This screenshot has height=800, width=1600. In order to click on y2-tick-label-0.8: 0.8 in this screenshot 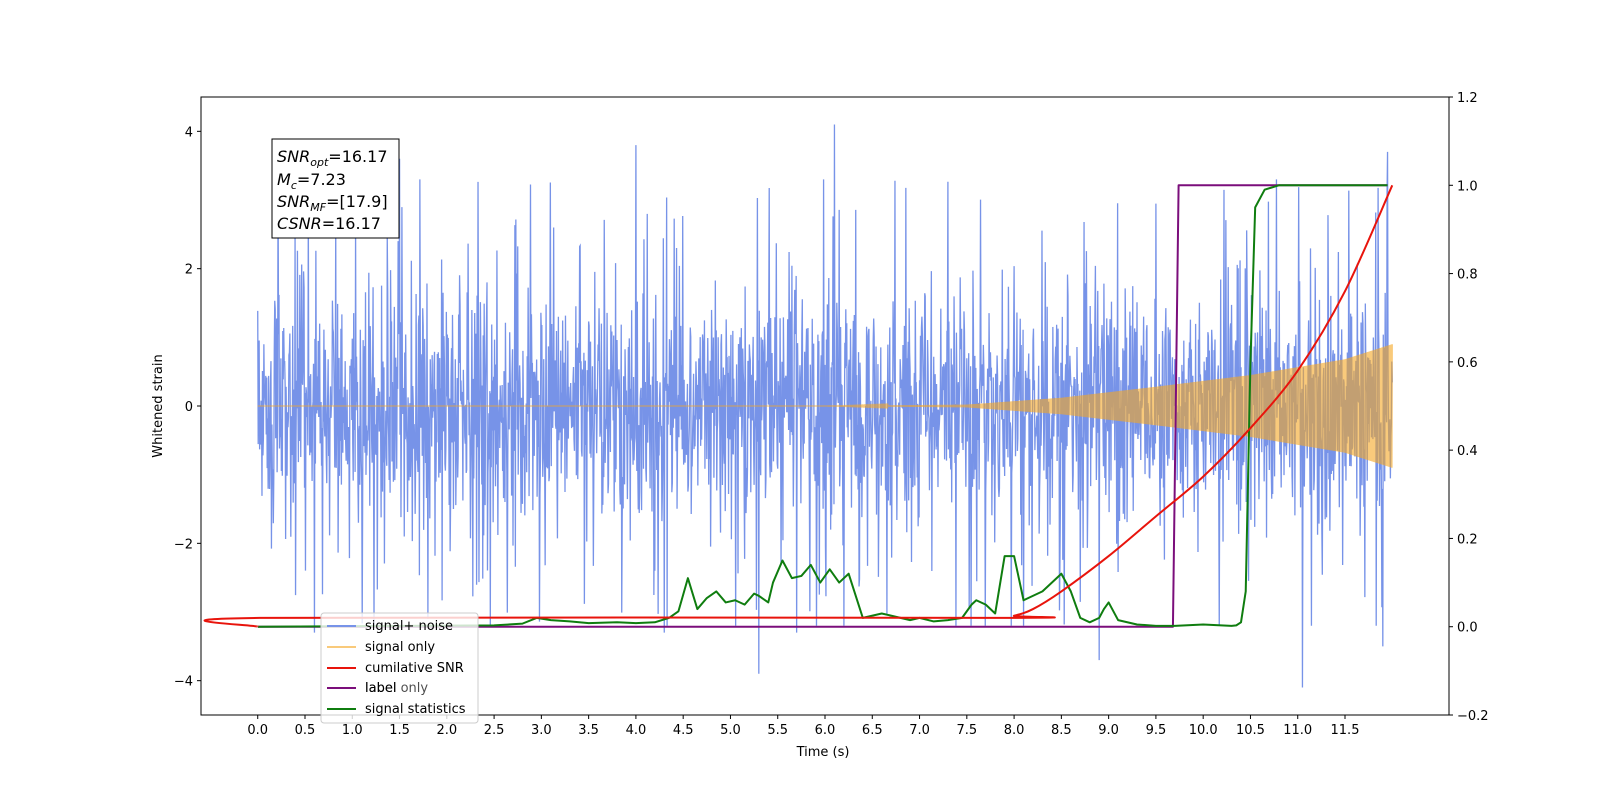, I will do `click(1467, 275)`.